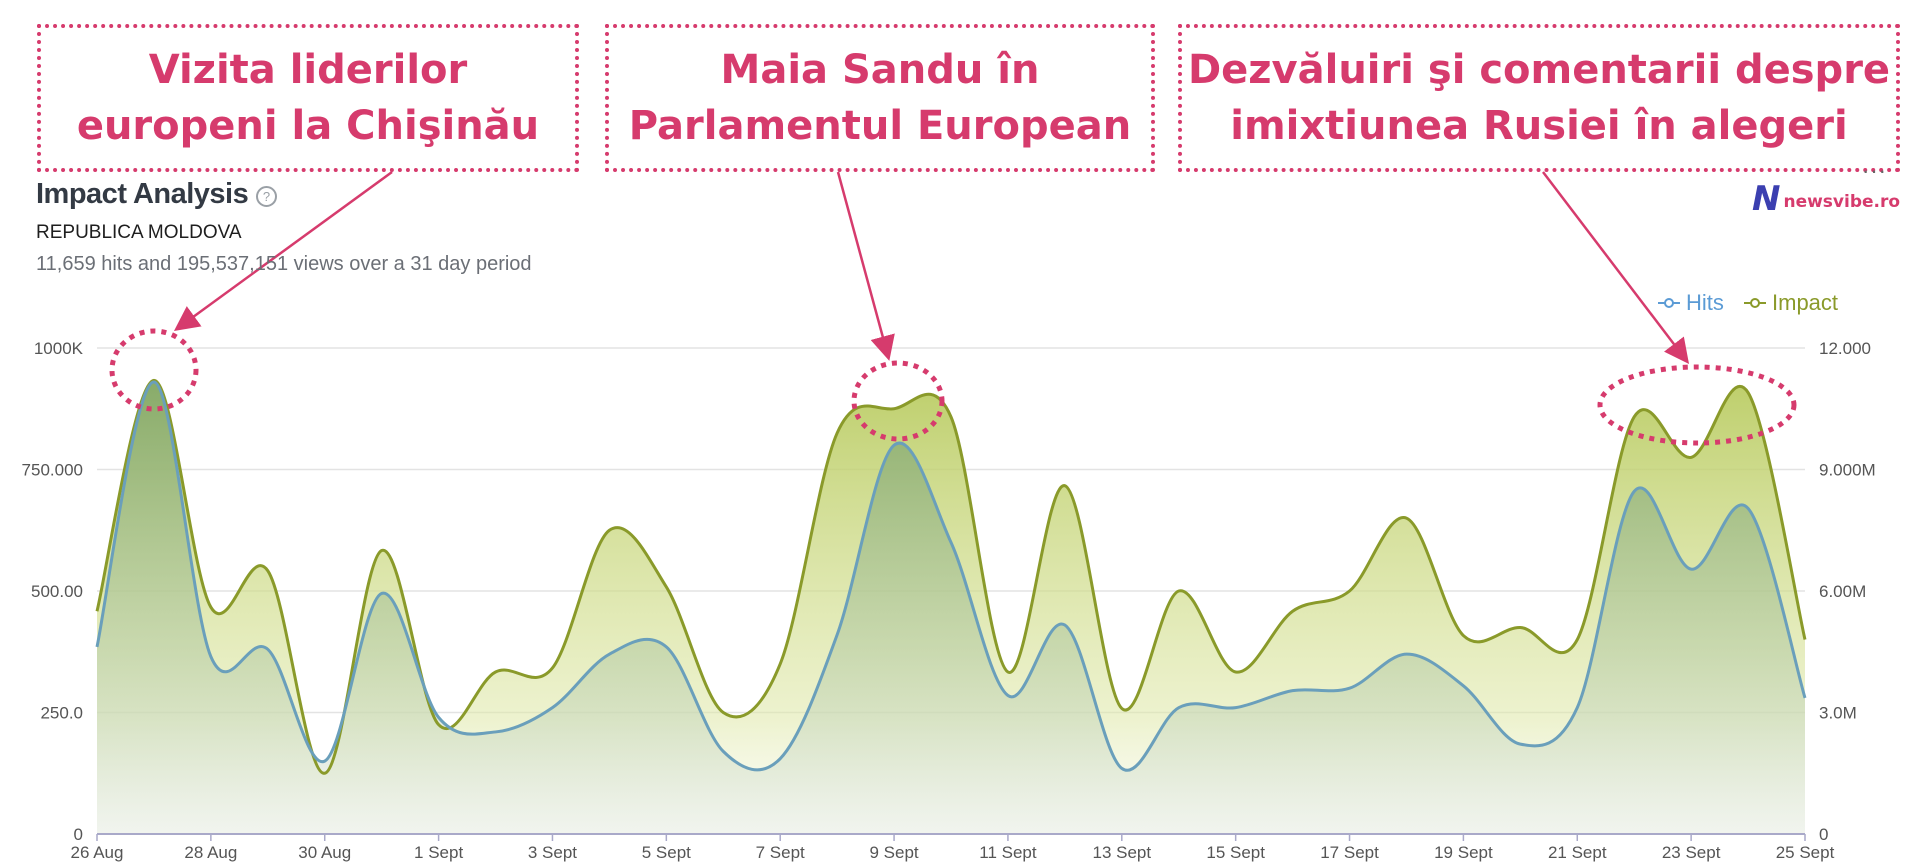  What do you see at coordinates (97, 852) in the screenshot?
I see `x-axis-tick-label: 26 Aug` at bounding box center [97, 852].